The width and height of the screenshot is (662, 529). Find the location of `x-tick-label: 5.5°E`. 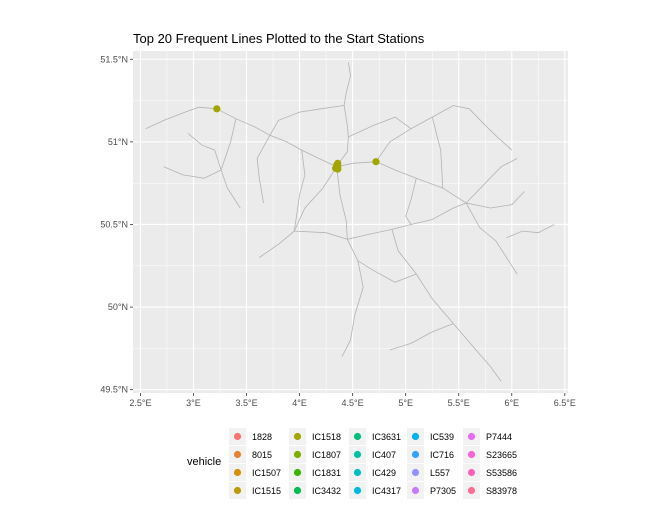

x-tick-label: 5.5°E is located at coordinates (459, 403).